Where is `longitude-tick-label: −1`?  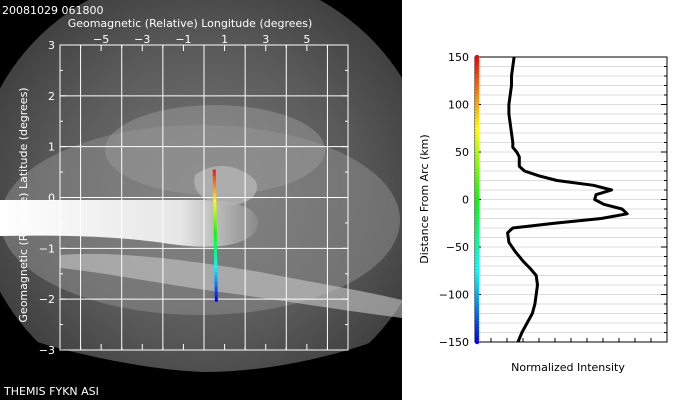 longitude-tick-label: −1 is located at coordinates (183, 39).